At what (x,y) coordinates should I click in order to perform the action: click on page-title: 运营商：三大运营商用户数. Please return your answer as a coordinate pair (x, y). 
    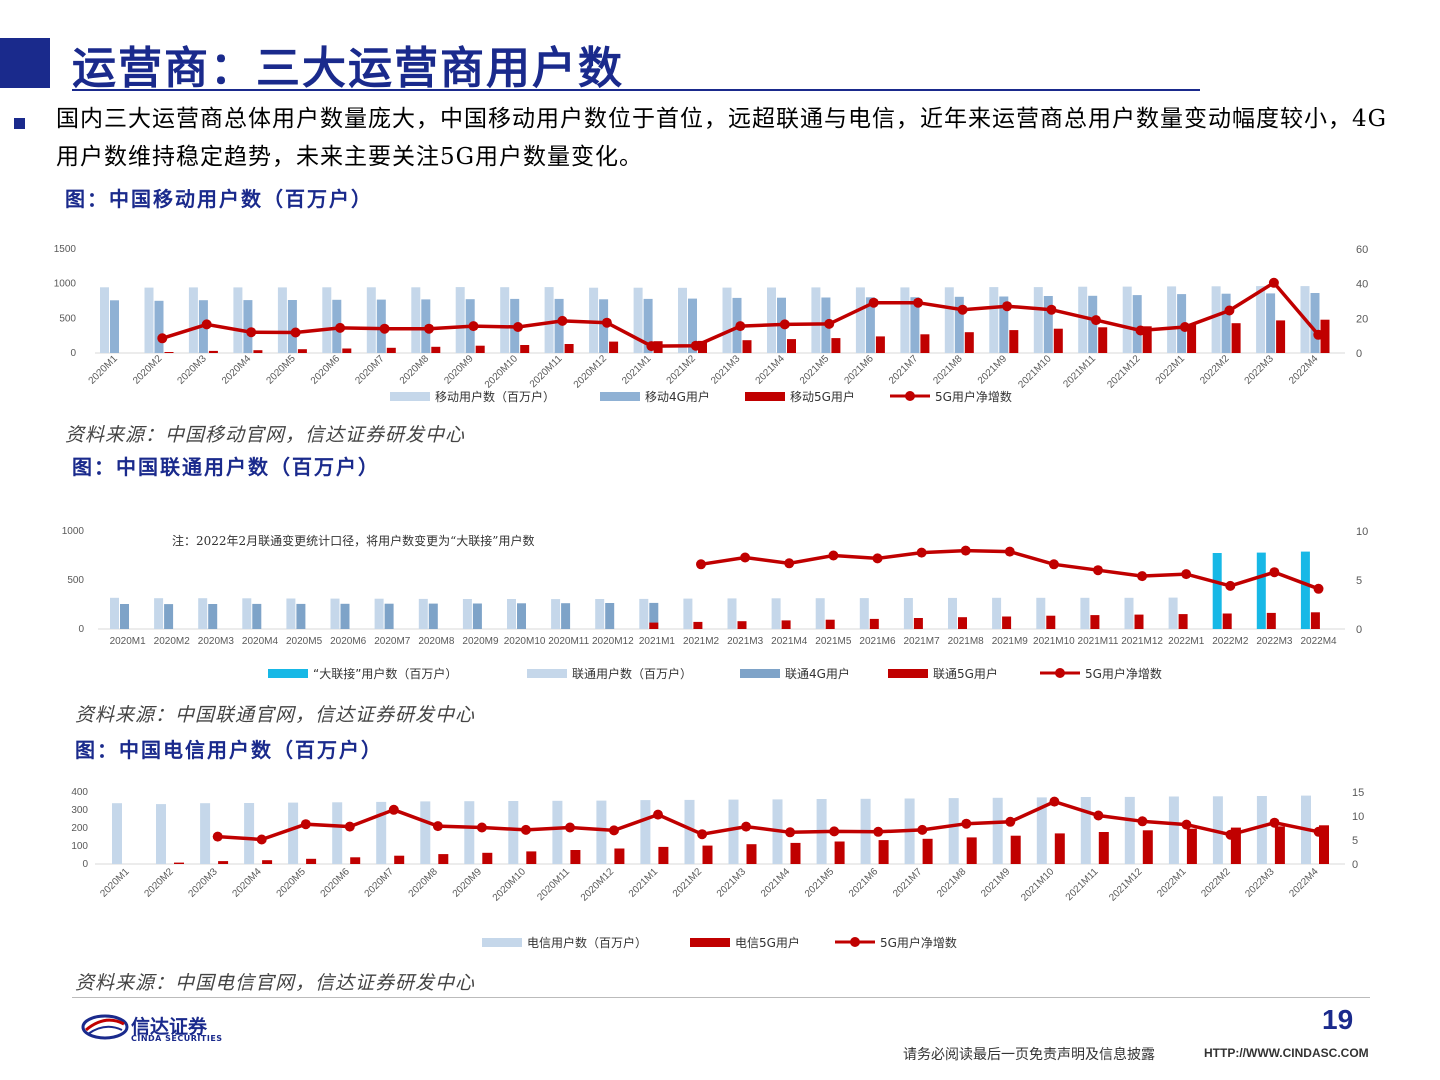
    Looking at the image, I should click on (348, 68).